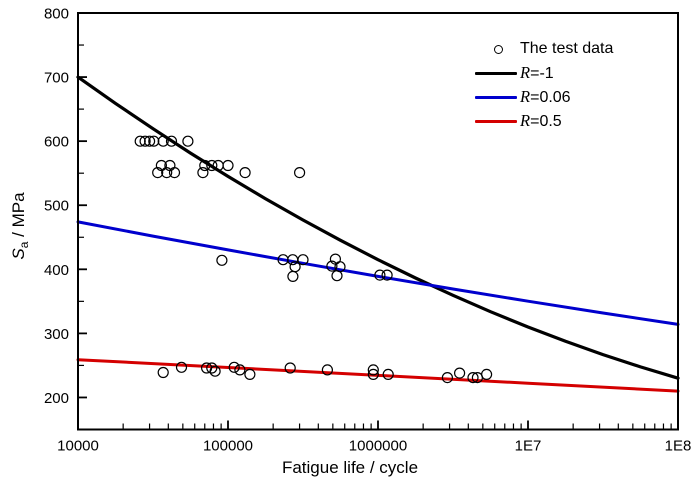  Describe the element at coordinates (56, 78) in the screenshot. I see `y-tick-label: 700` at that location.